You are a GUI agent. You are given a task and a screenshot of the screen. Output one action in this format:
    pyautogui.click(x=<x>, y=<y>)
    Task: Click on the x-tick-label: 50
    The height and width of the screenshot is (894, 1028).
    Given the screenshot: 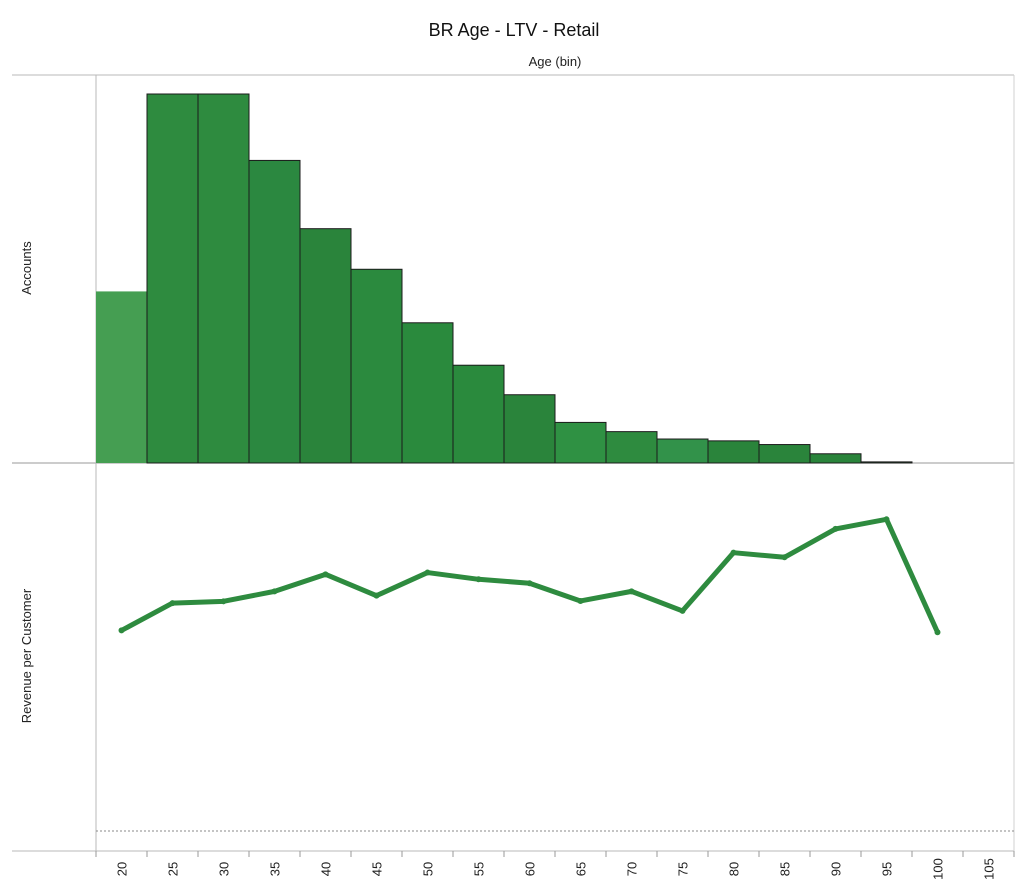 What is the action you would take?
    pyautogui.click(x=428, y=869)
    